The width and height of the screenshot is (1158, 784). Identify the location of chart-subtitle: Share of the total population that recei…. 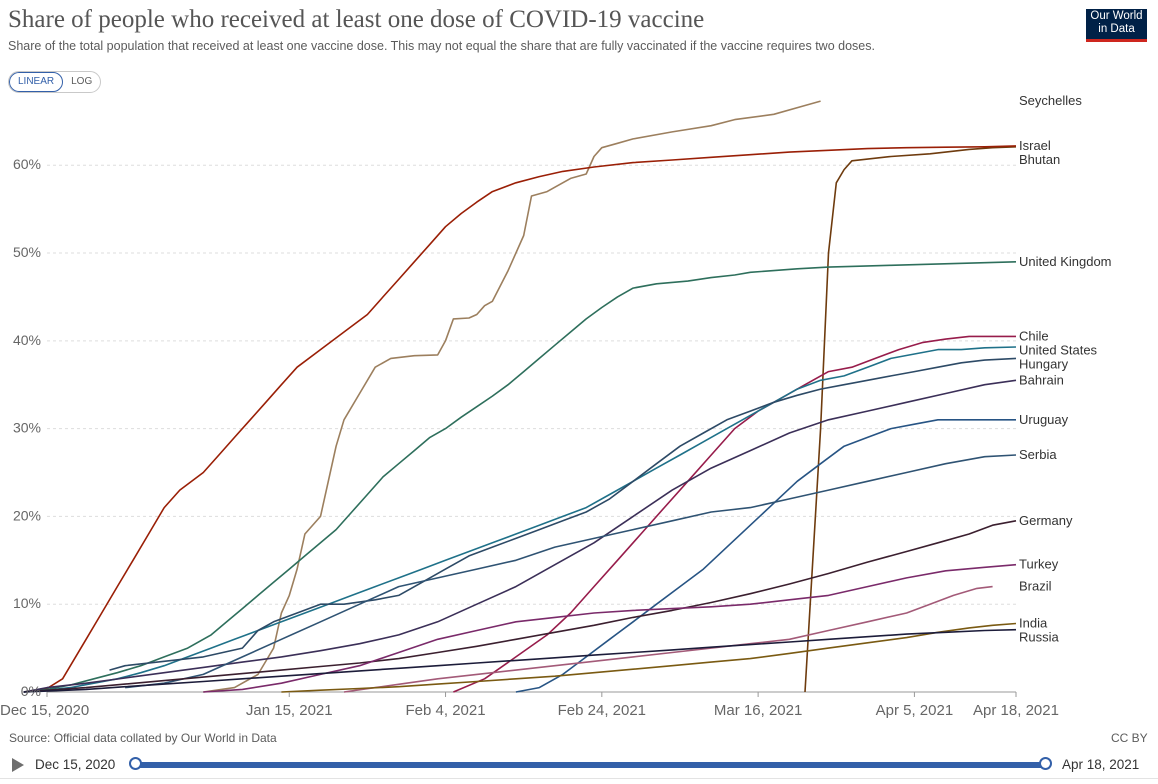
(441, 46).